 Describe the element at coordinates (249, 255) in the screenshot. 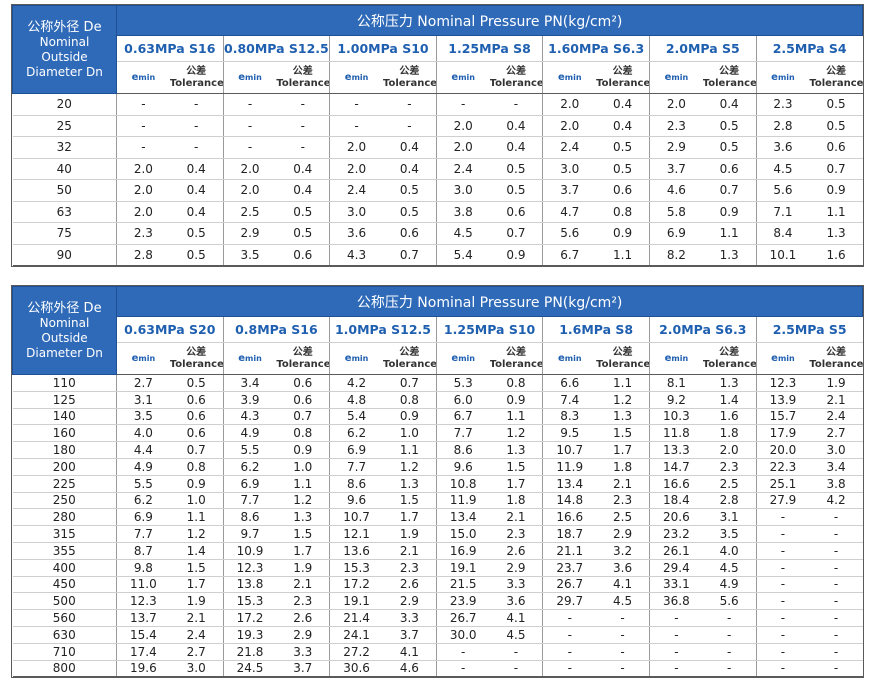

I see `emin-cell: 3.5` at that location.